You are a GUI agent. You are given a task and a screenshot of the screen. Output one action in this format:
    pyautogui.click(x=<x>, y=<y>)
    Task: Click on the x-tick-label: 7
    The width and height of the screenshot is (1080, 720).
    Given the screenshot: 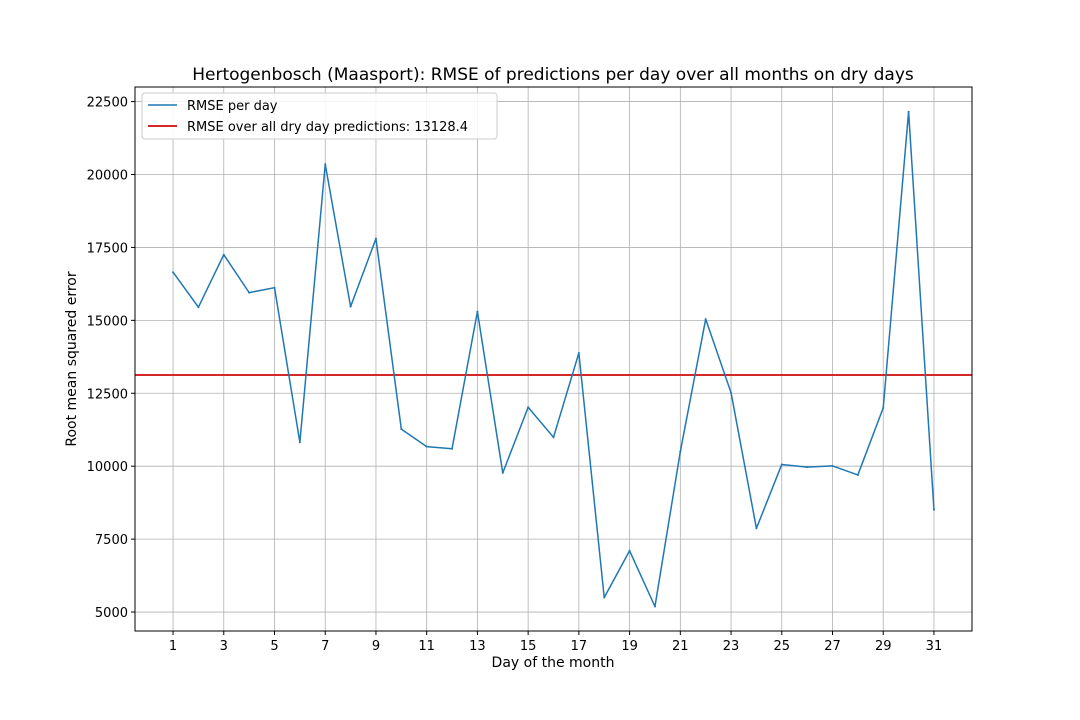 What is the action you would take?
    pyautogui.click(x=325, y=646)
    